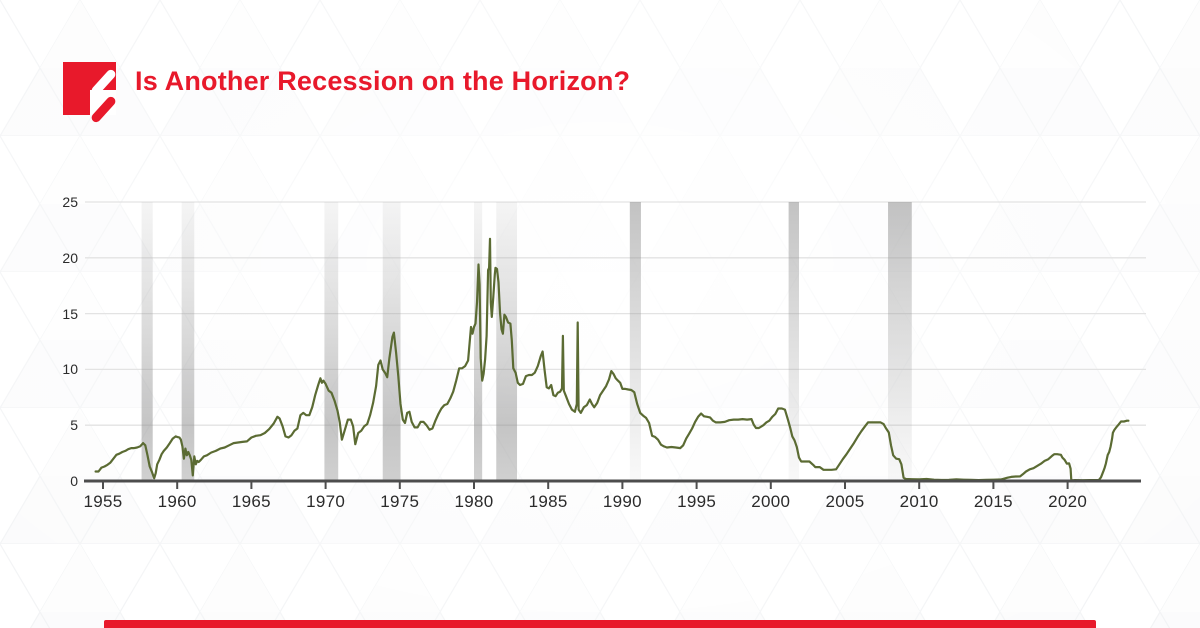 This screenshot has height=628, width=1200. What do you see at coordinates (70, 313) in the screenshot?
I see `y-axis-label: 15` at bounding box center [70, 313].